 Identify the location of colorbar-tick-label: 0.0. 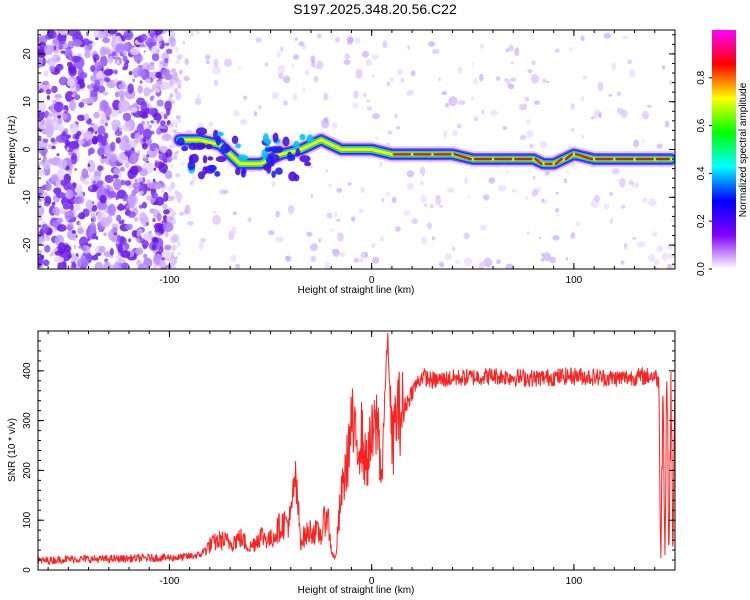
(701, 269).